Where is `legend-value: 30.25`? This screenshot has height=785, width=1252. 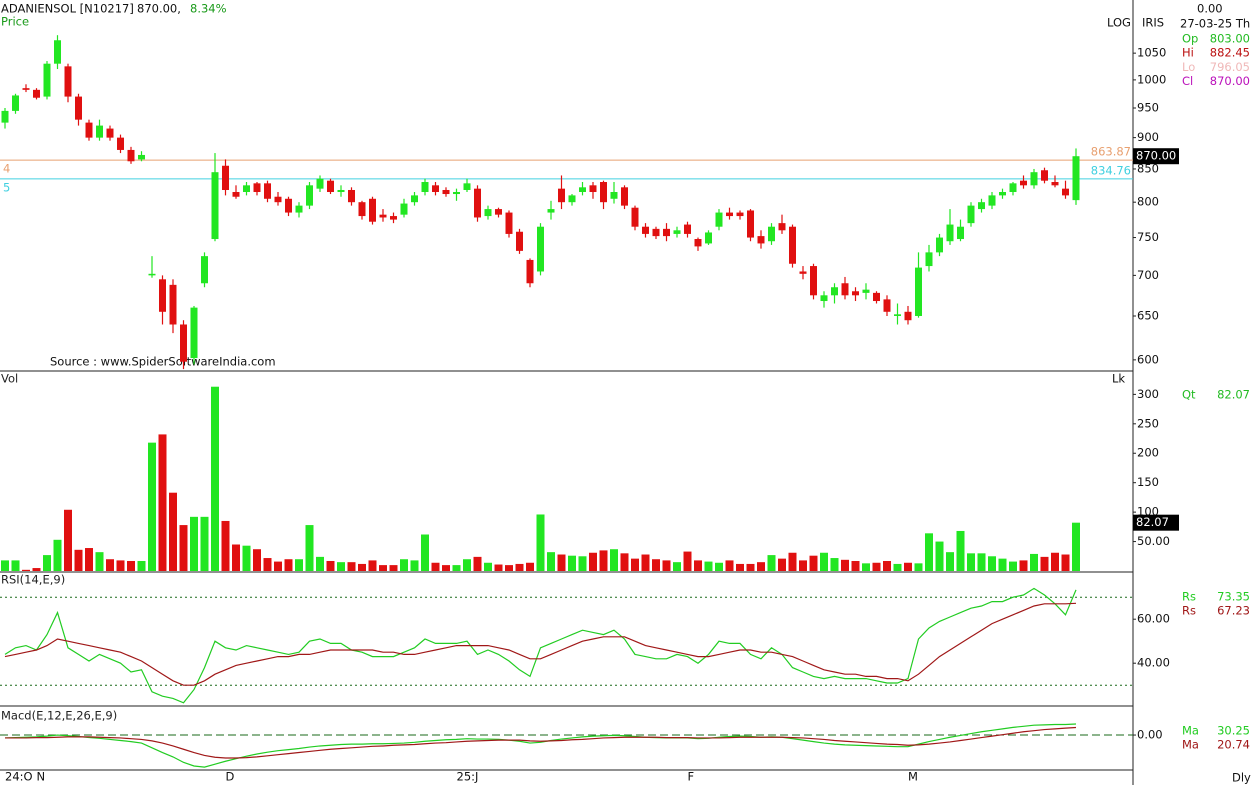
legend-value: 30.25 is located at coordinates (1233, 731).